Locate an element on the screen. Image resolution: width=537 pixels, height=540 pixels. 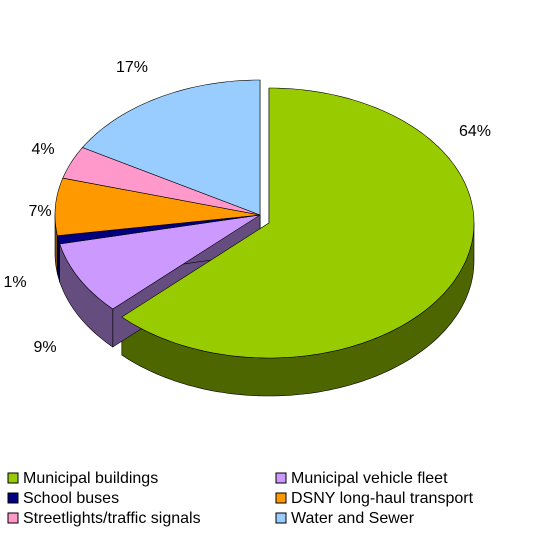
data-label: 9% is located at coordinates (44, 347).